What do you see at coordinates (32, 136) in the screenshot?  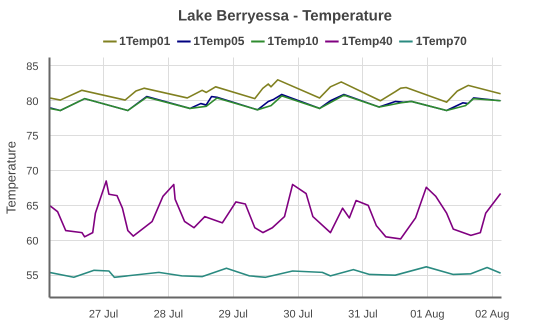 I see `y-tick-label: 75` at bounding box center [32, 136].